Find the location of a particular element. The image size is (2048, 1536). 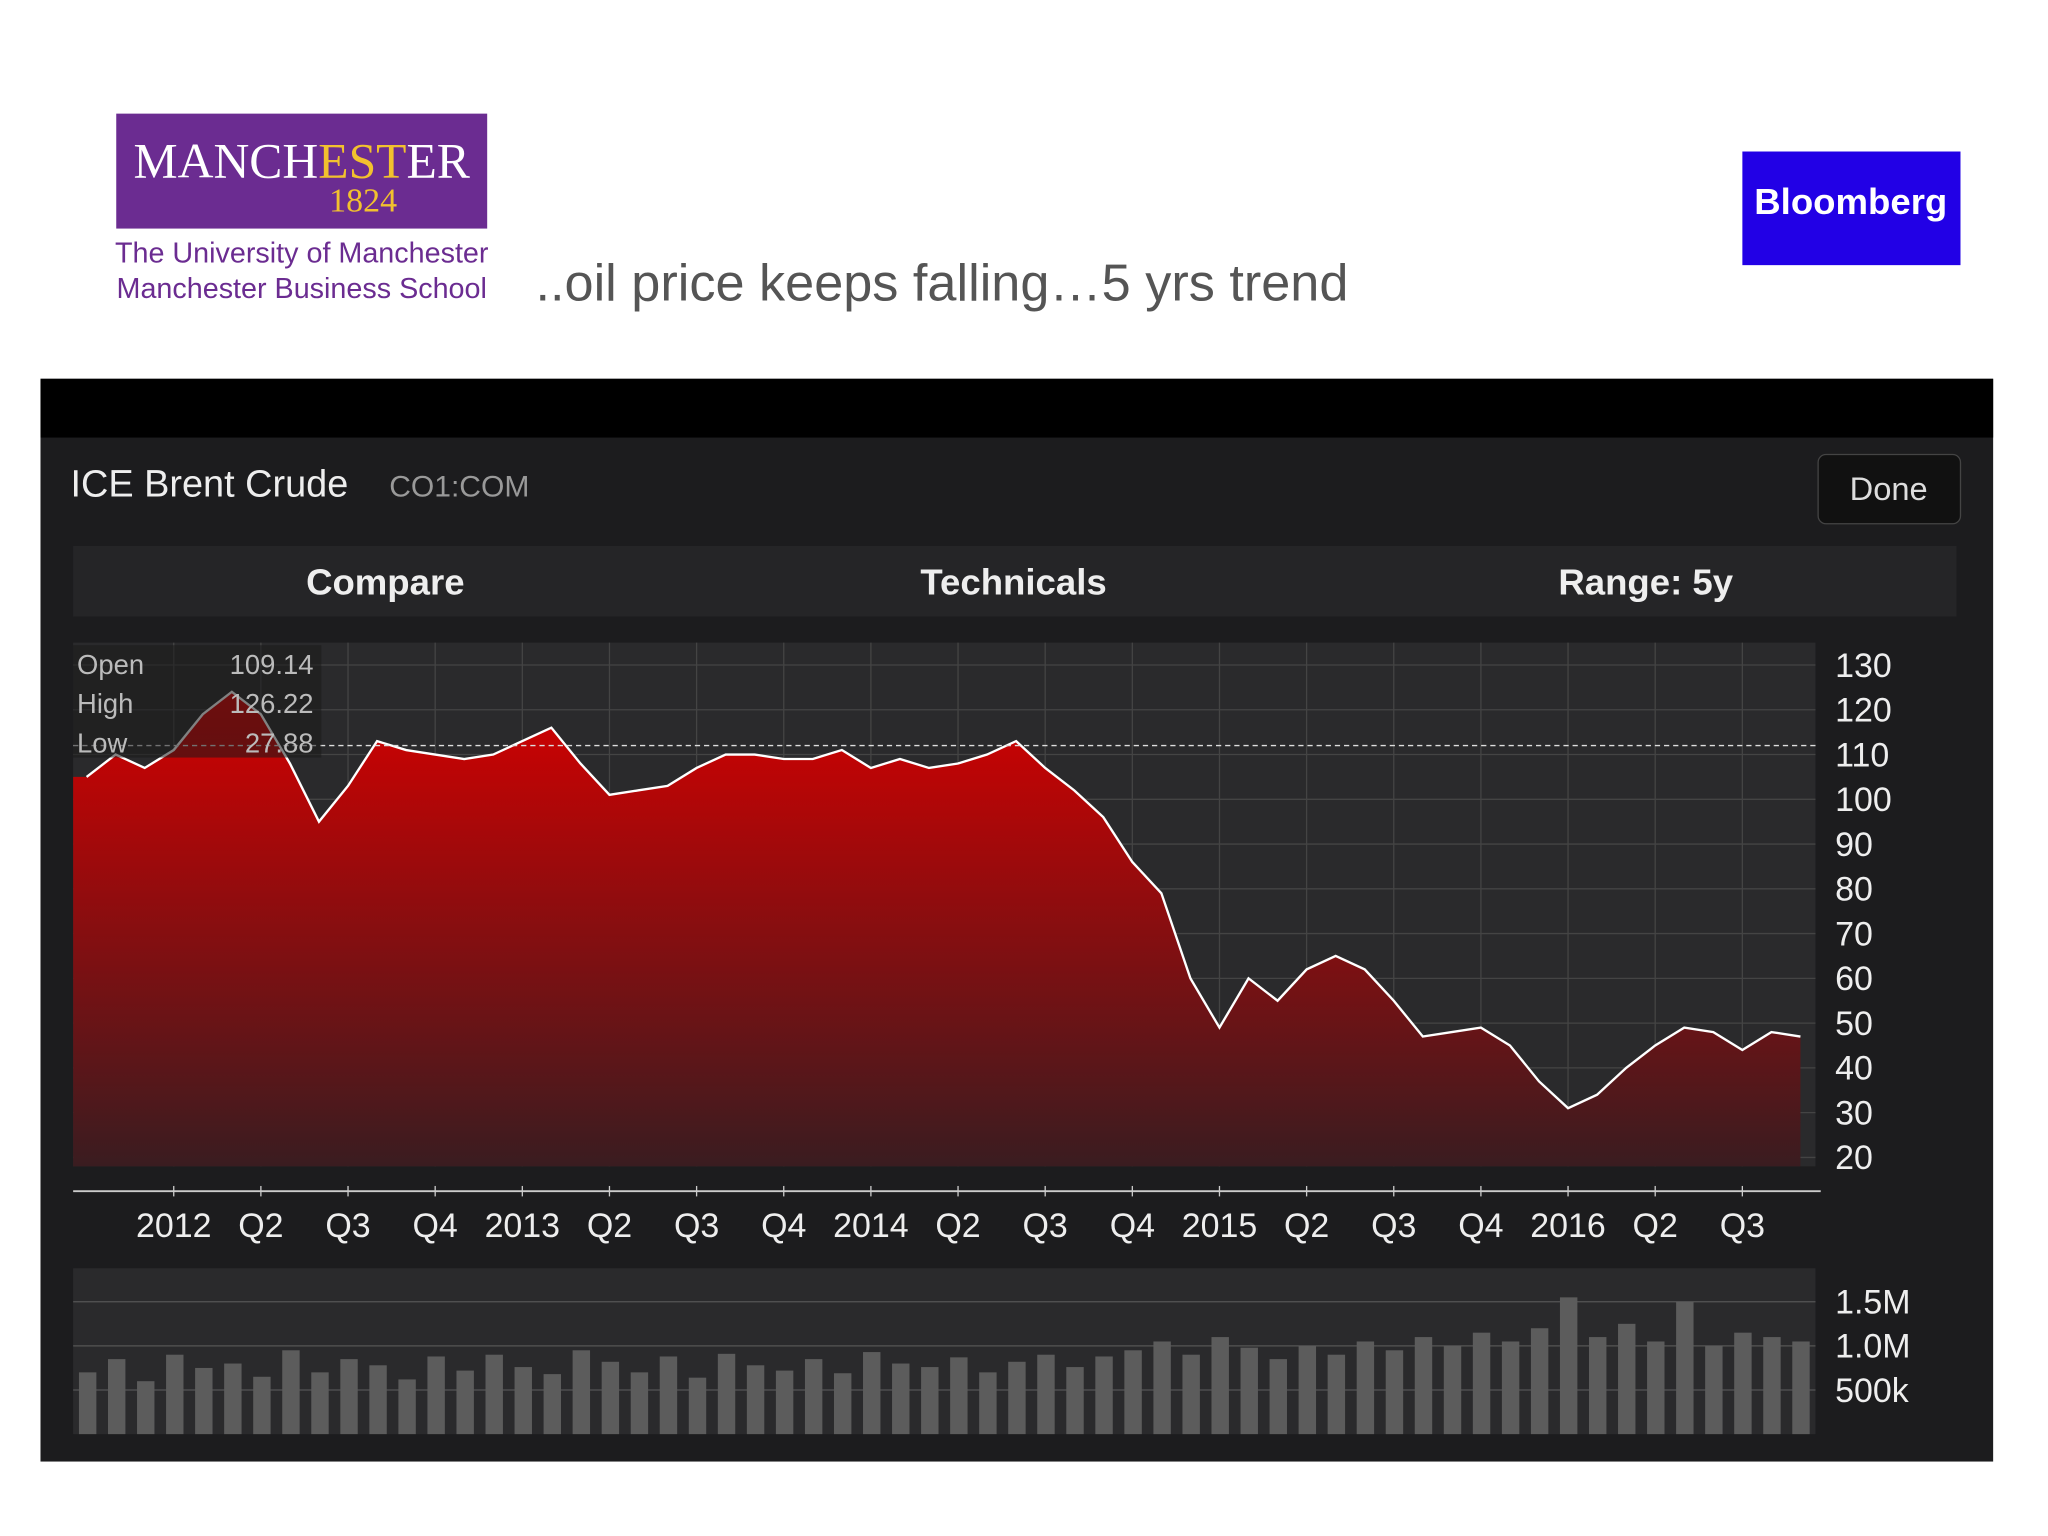

y-tick-label: 40 is located at coordinates (1854, 1069).